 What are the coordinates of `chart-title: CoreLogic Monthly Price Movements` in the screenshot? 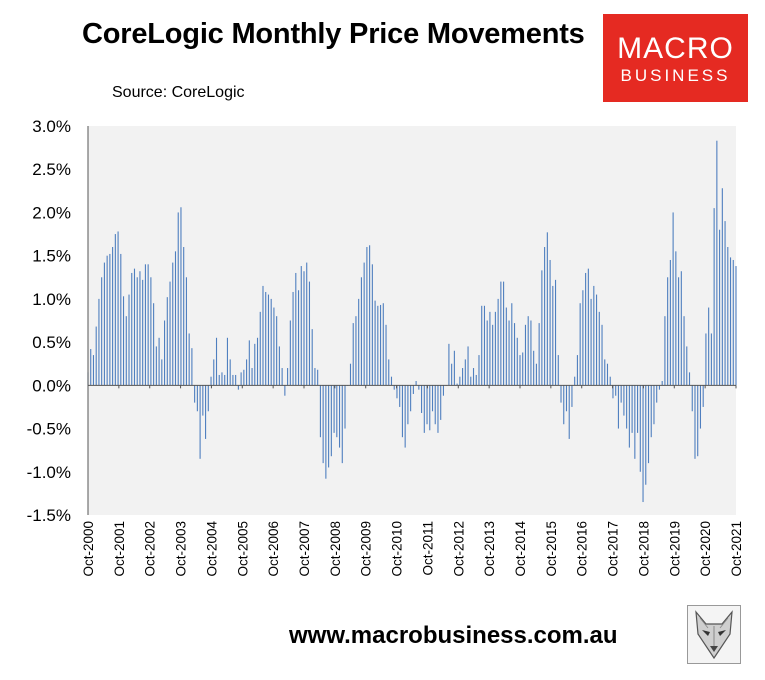 It's located at (333, 34).